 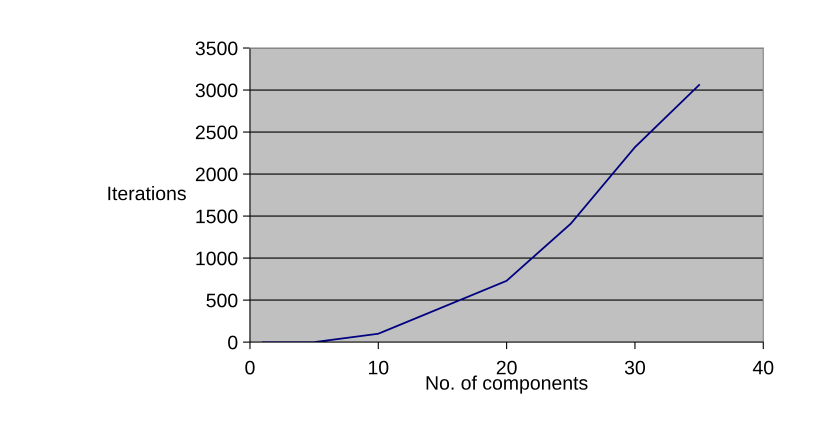 What do you see at coordinates (763, 367) in the screenshot?
I see `x-tick-label: 40` at bounding box center [763, 367].